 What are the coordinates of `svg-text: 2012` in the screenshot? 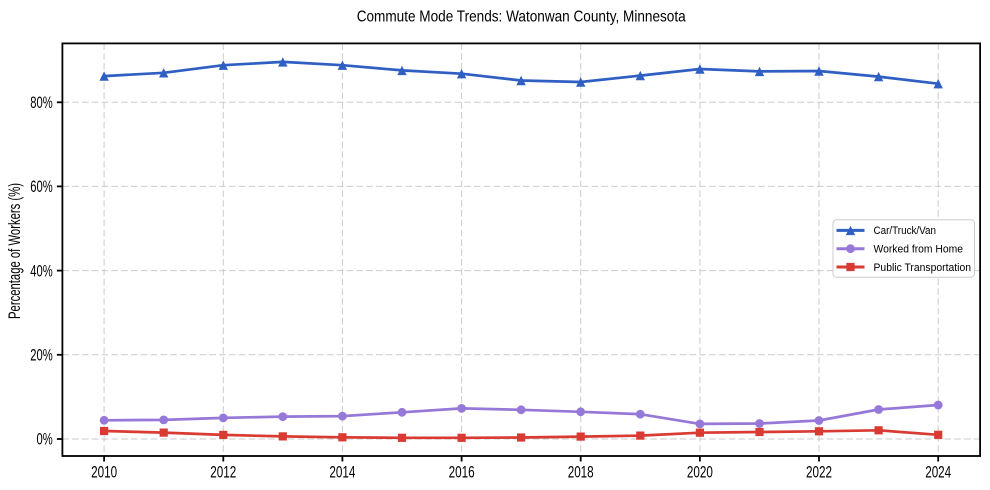 It's located at (223, 472).